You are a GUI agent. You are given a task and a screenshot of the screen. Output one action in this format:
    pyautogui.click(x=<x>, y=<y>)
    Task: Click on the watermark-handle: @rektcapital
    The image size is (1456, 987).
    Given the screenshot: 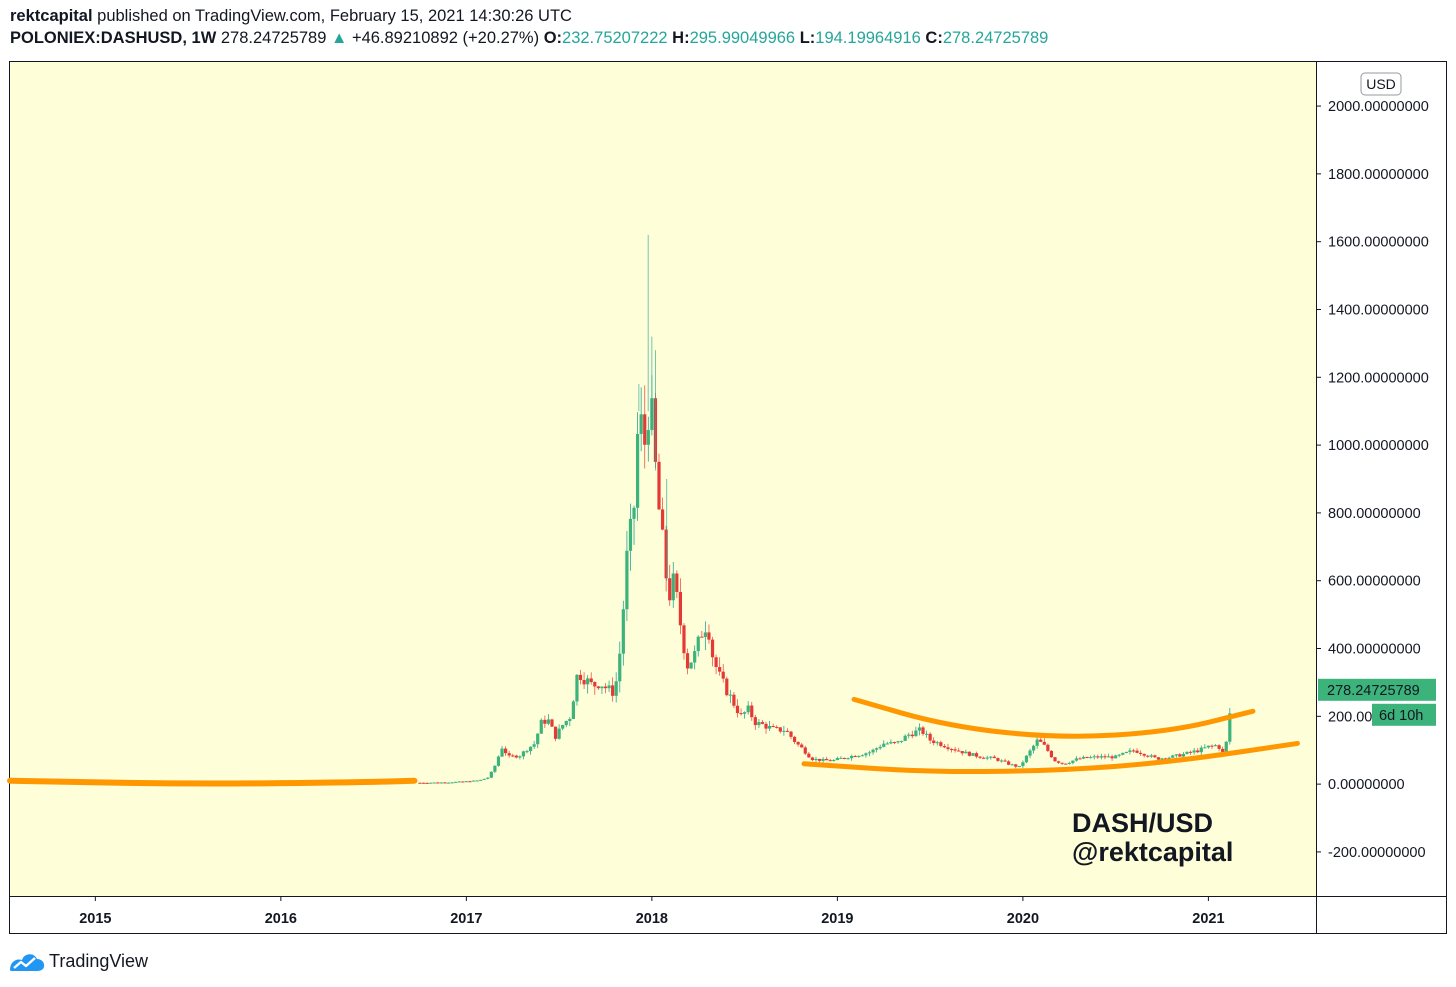 What is the action you would take?
    pyautogui.click(x=1152, y=852)
    